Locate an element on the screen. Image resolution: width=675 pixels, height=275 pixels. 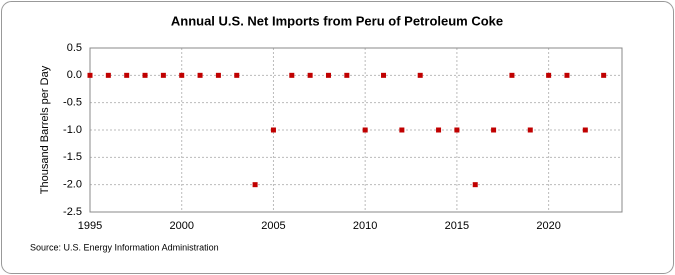
x-tick-label: 2010 is located at coordinates (365, 226).